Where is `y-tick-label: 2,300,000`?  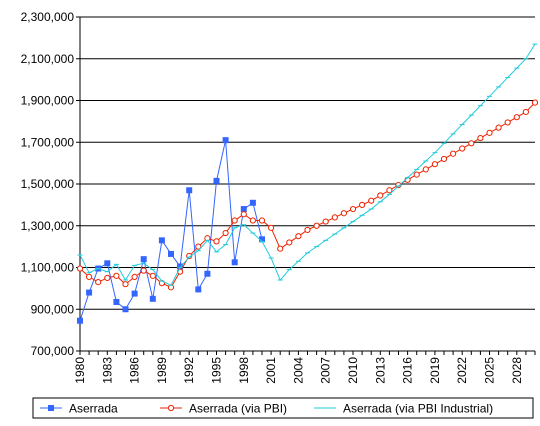
y-tick-label: 2,300,000 is located at coordinates (48, 17).